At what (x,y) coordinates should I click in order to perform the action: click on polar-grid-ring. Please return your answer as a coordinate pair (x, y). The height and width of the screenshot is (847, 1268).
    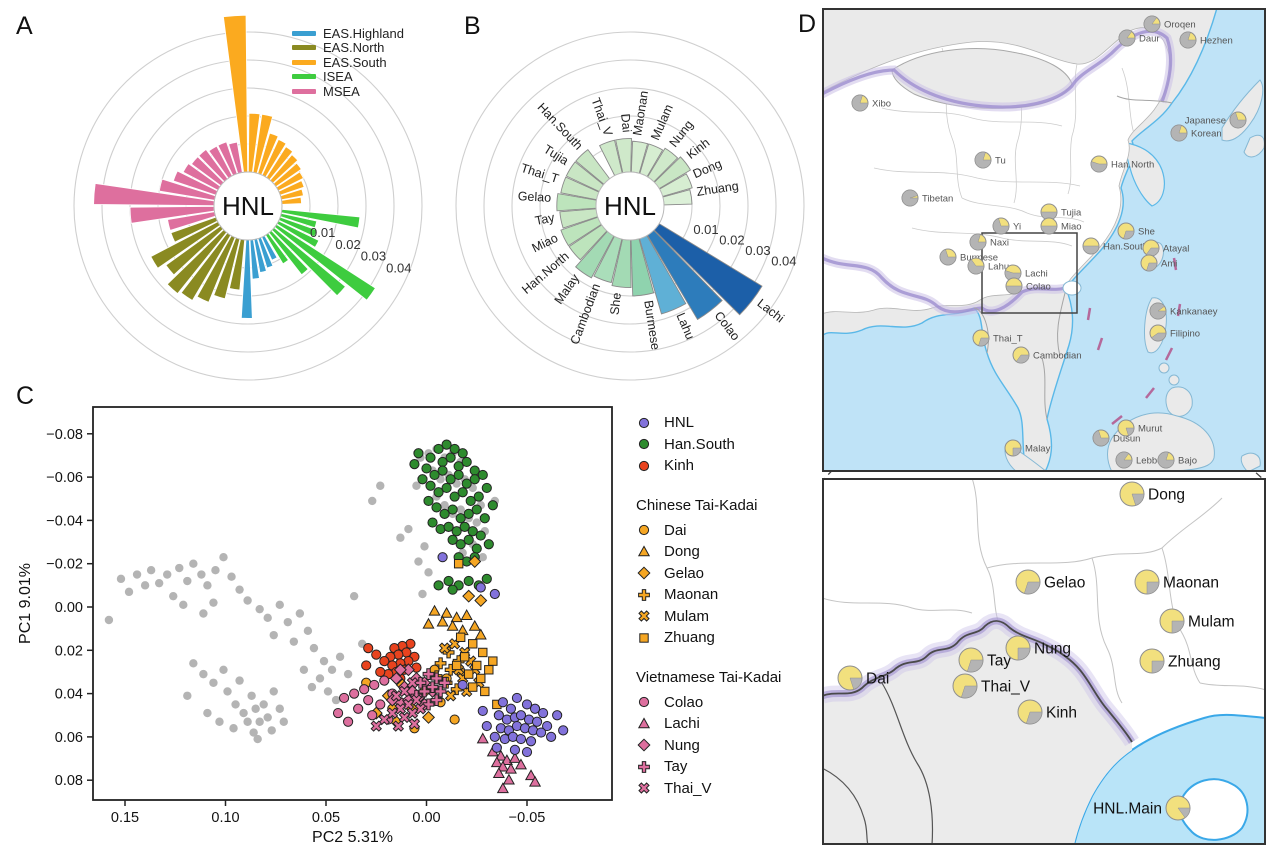
    Looking at the image, I should click on (630, 206).